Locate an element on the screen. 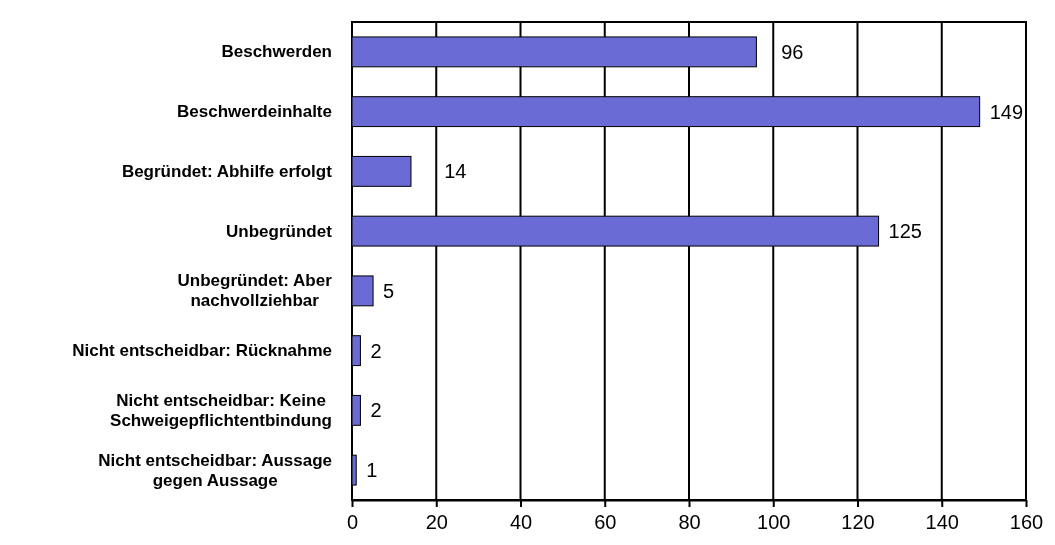 The width and height of the screenshot is (1055, 545). data-label: 149 is located at coordinates (1006, 111).